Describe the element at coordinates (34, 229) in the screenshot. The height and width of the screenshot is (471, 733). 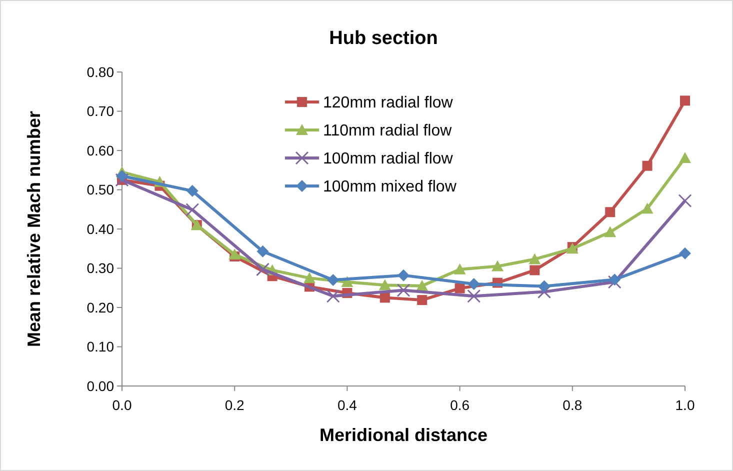
I see `y-axis-title: Mean relative Mach number` at that location.